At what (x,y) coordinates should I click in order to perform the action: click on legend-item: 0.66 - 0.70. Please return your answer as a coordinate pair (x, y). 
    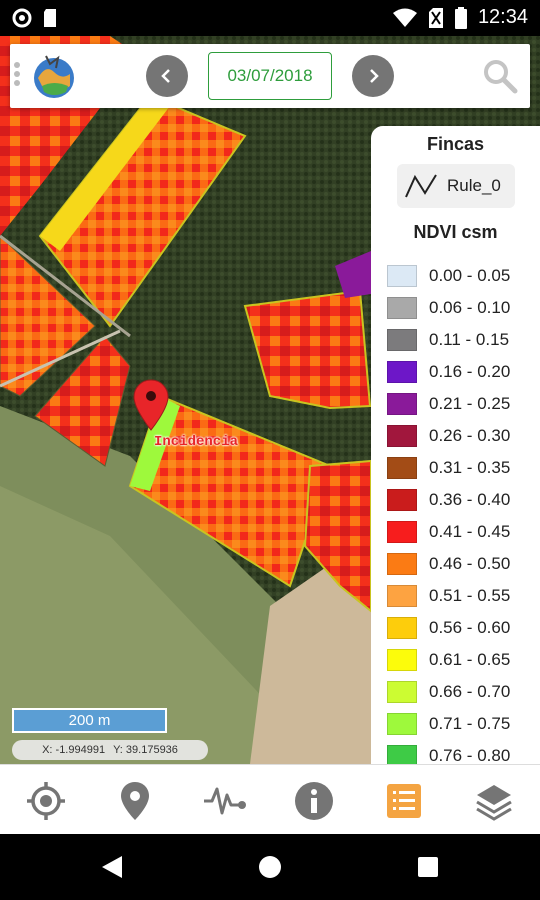
    Looking at the image, I should click on (448, 692).